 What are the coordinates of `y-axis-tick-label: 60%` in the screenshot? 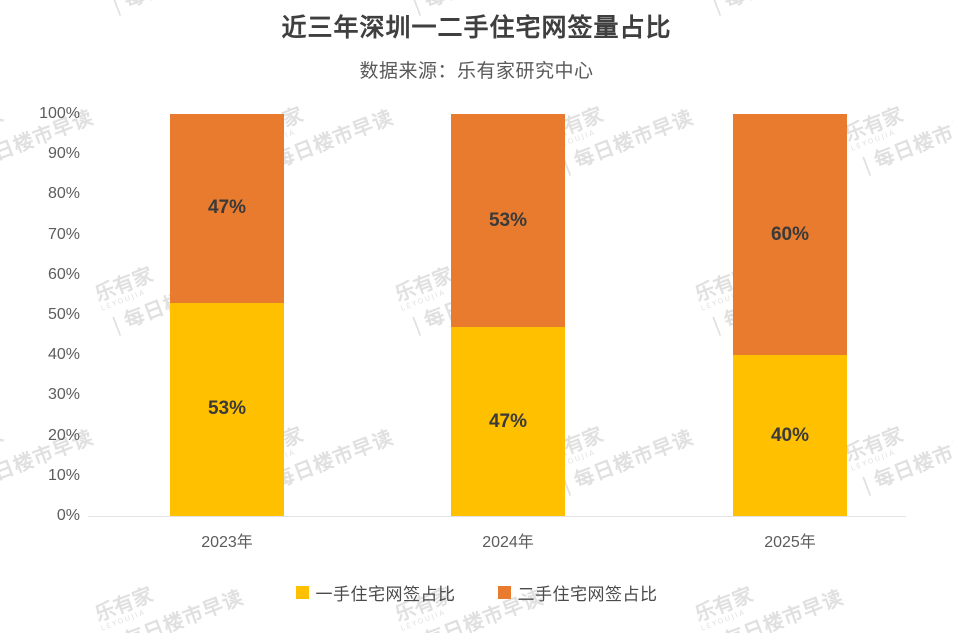 It's located at (63, 274).